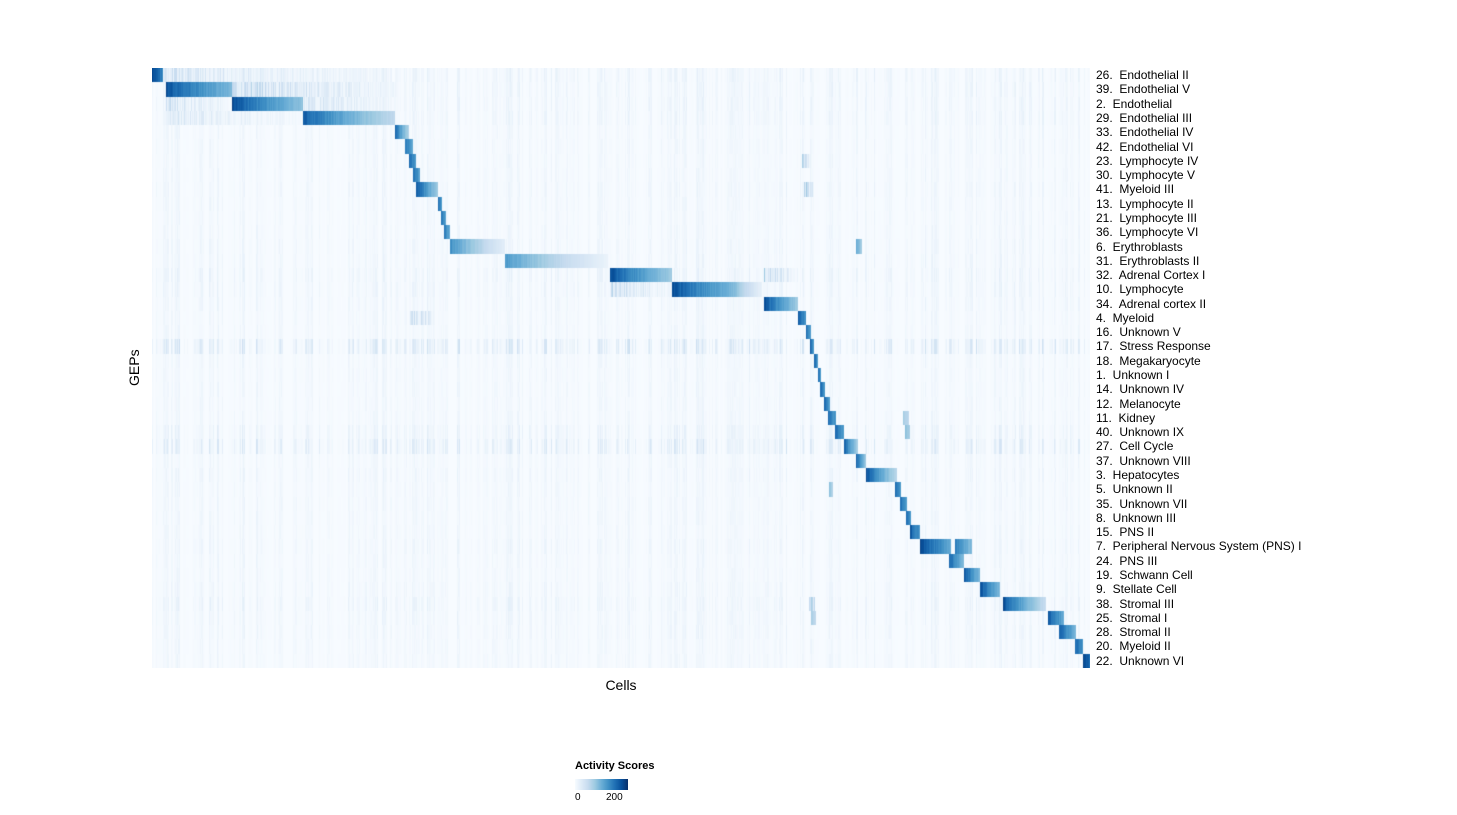 The width and height of the screenshot is (1457, 815). Describe the element at coordinates (1132, 617) in the screenshot. I see `gep-row-label: 25. Stromal I` at that location.